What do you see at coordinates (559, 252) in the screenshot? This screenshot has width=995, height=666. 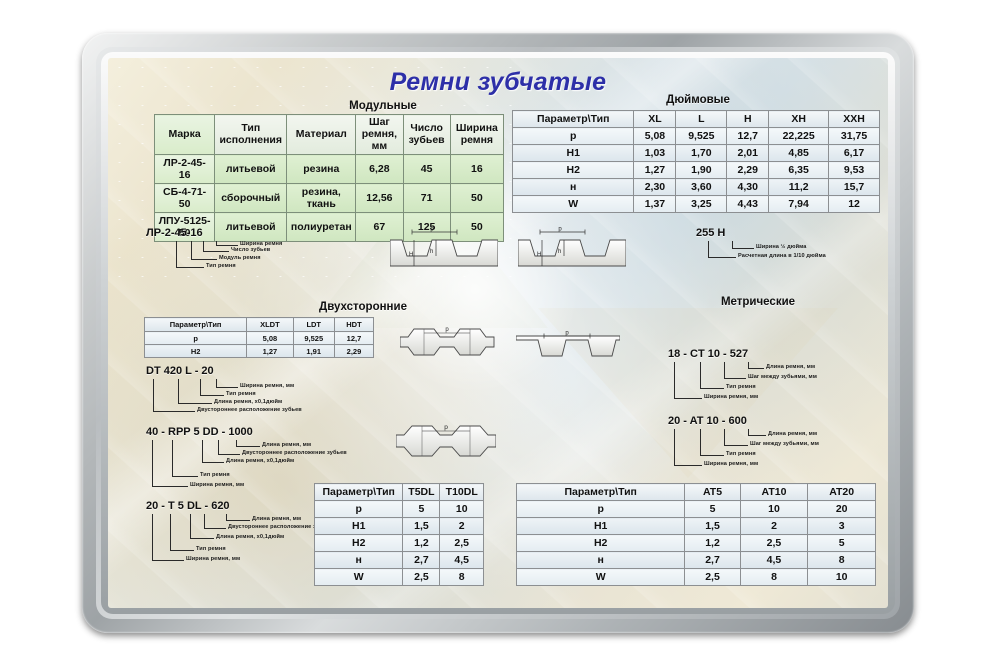 I see `svg-text: h` at bounding box center [559, 252].